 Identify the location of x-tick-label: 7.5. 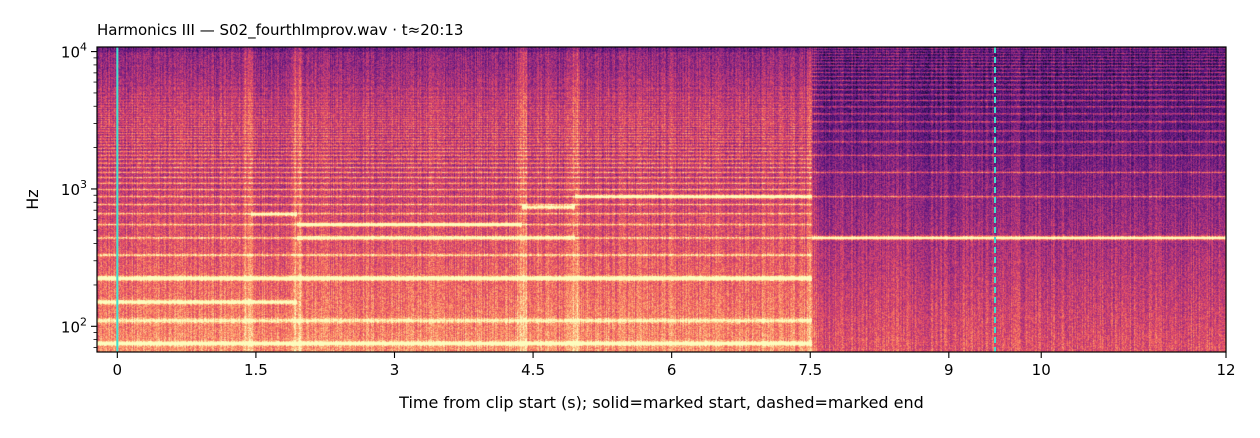
(810, 370).